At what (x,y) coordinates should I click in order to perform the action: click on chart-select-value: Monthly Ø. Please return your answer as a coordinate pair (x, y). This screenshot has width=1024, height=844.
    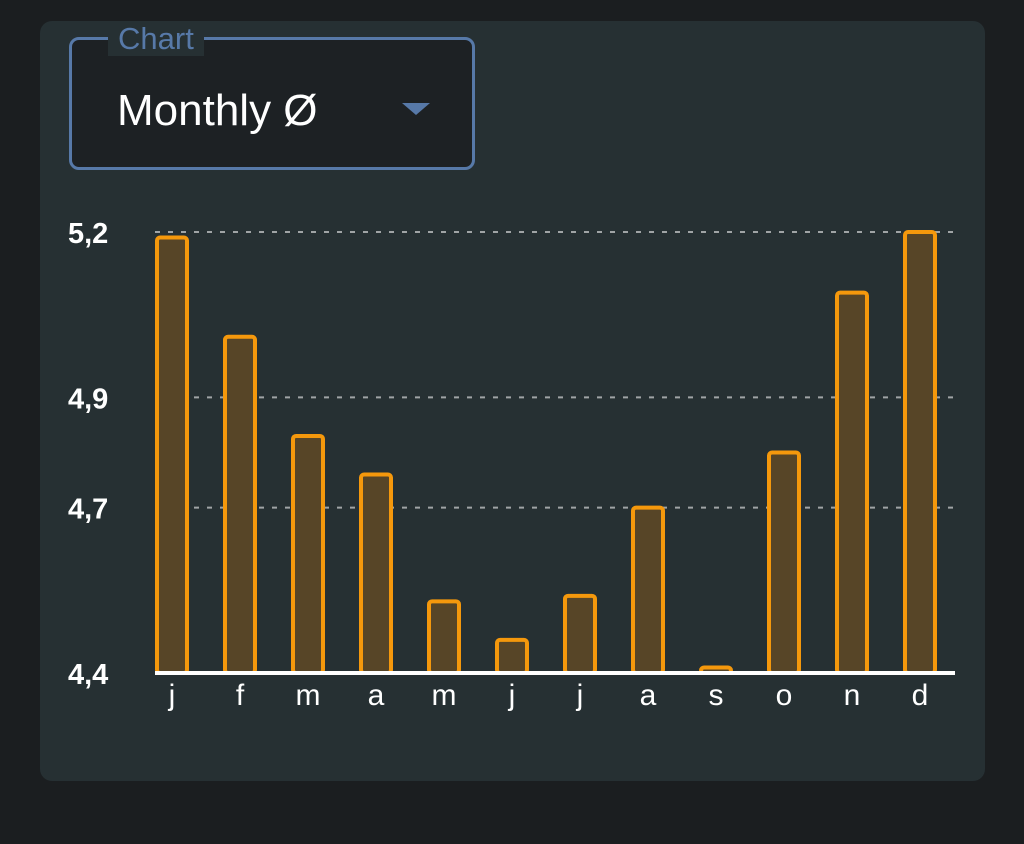
    Looking at the image, I should click on (217, 110).